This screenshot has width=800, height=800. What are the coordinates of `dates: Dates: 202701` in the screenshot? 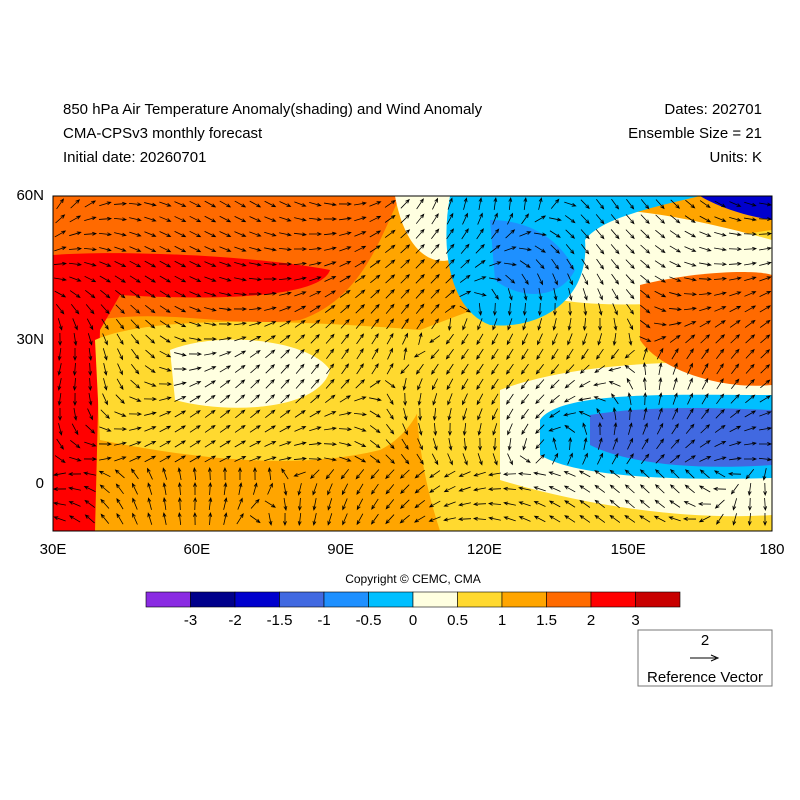 It's located at (713, 109).